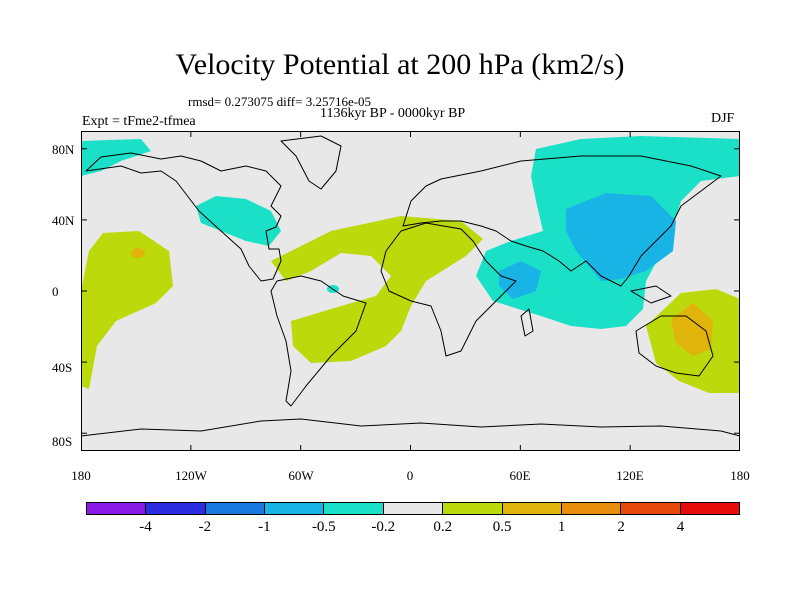  I want to click on lat-label-40n: 40N, so click(63, 220).